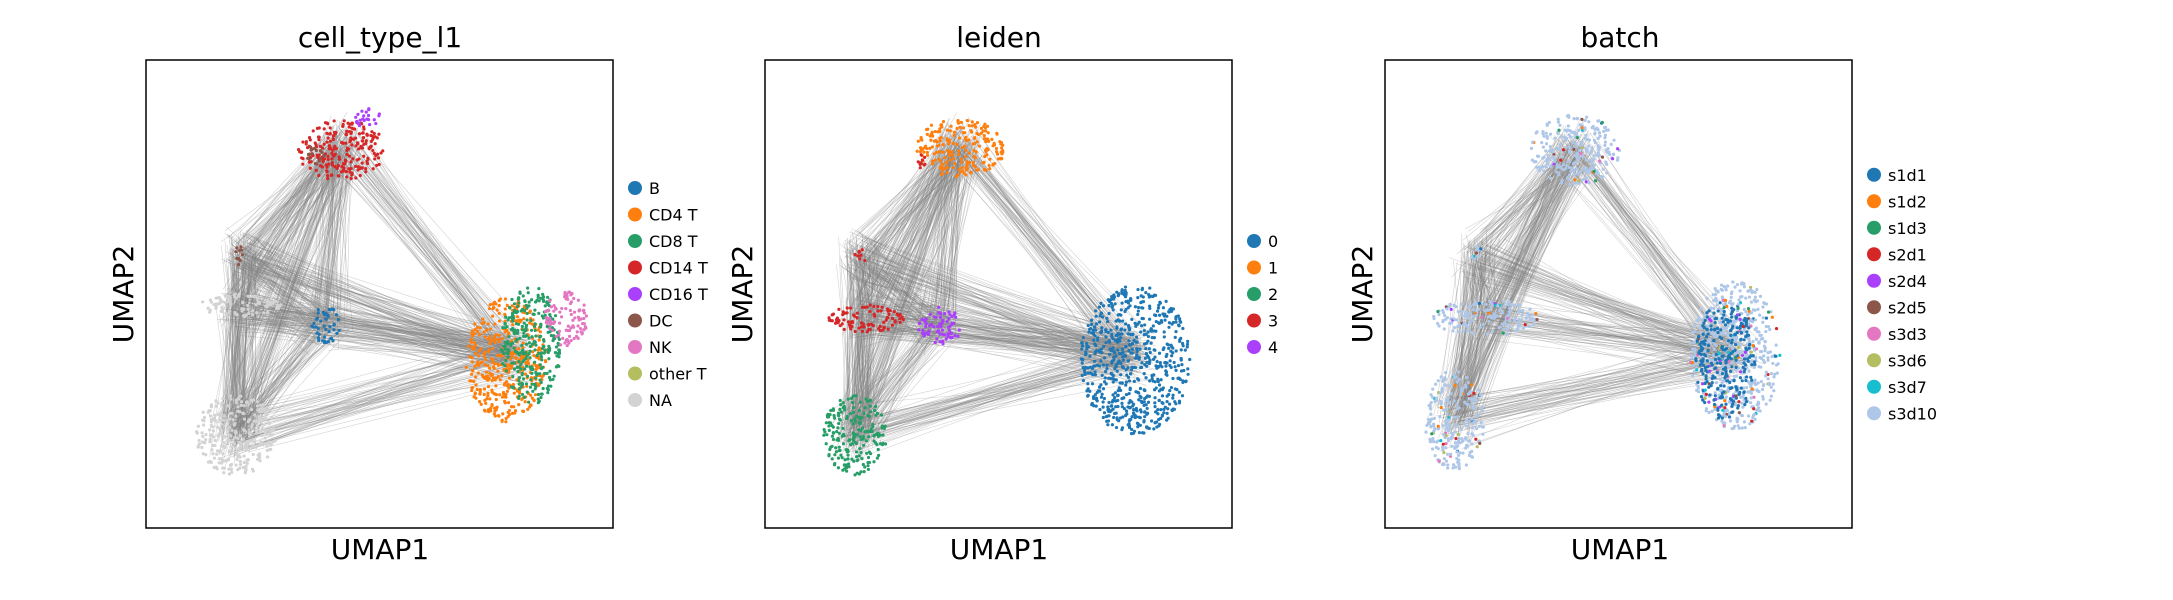 This screenshot has width=2173, height=600. I want to click on legend-marker, so click(635, 400).